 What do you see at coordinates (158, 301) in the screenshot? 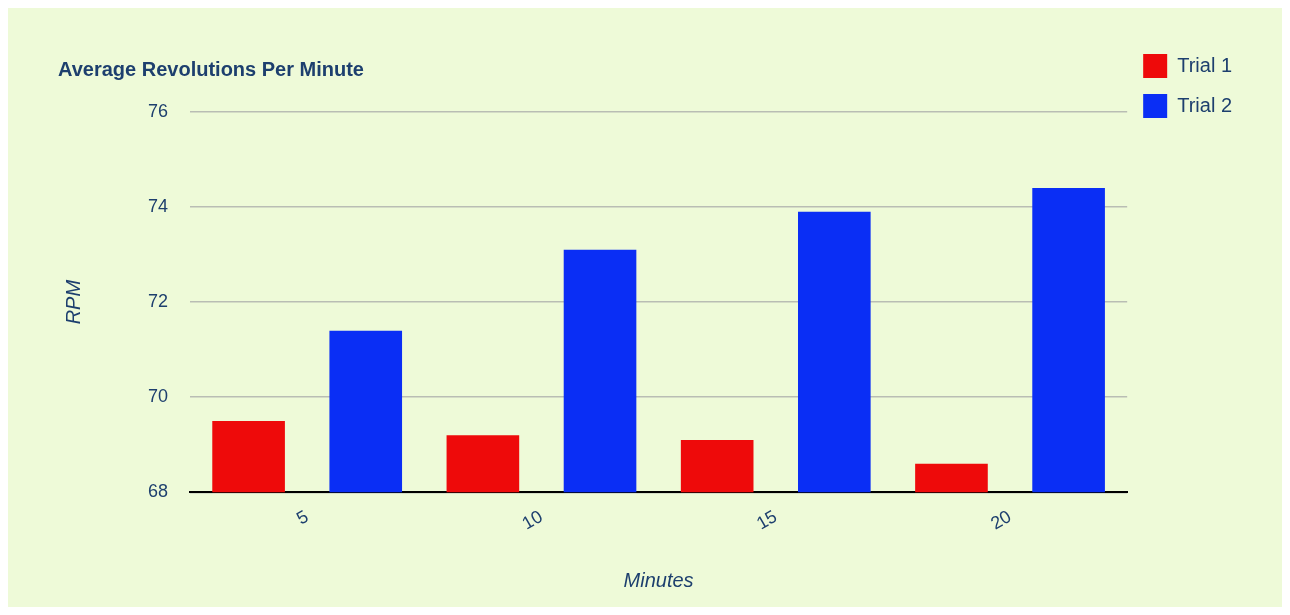
I see `y-tick-label: 72` at bounding box center [158, 301].